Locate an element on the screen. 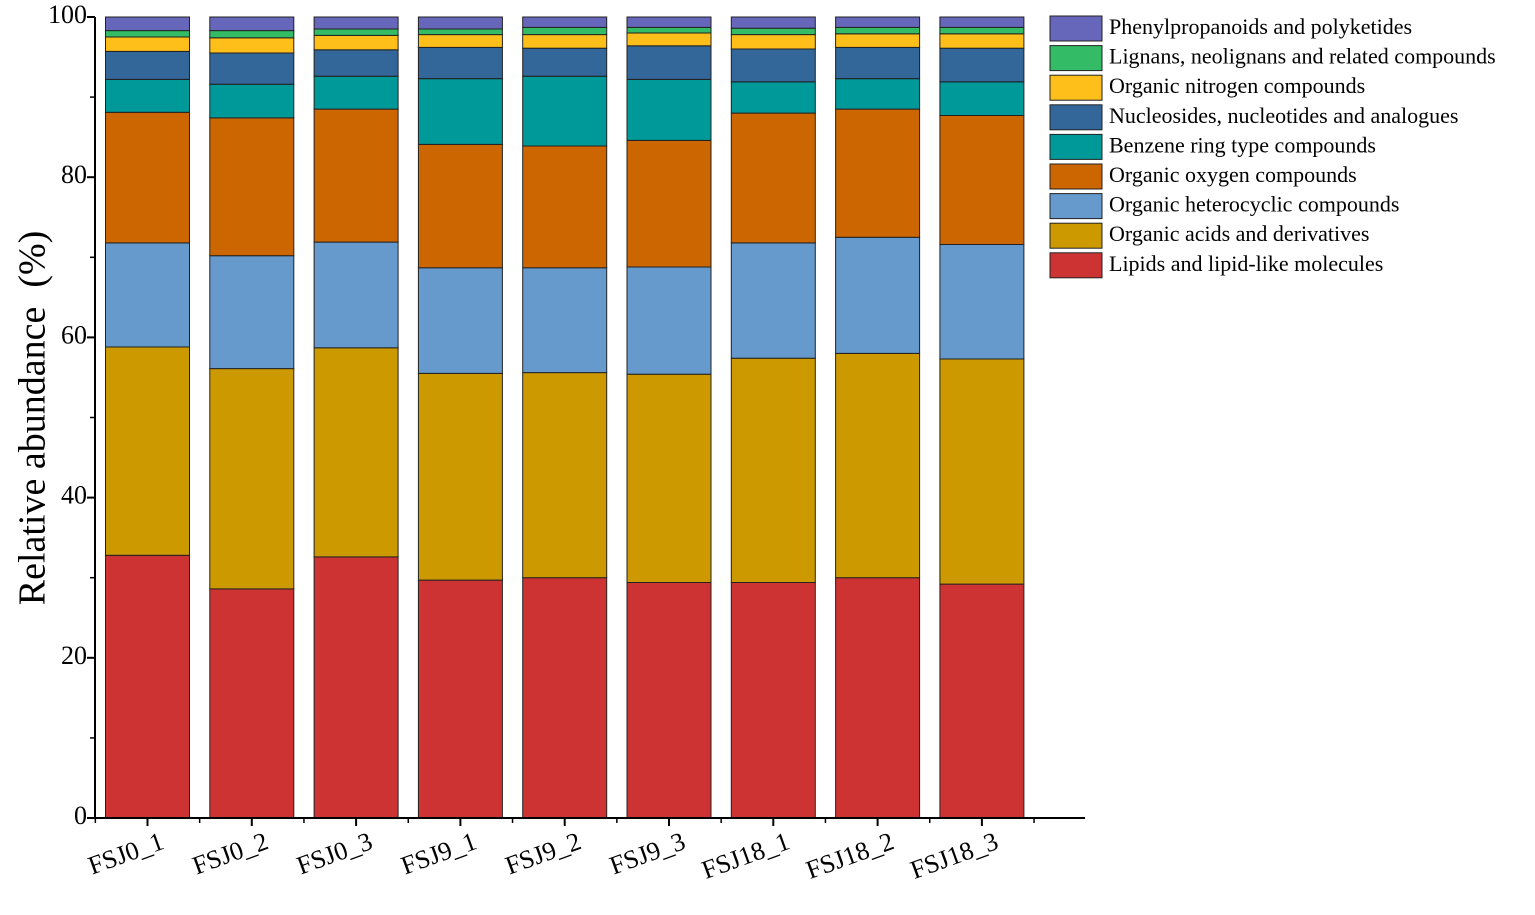 Image resolution: width=1535 pixels, height=915 pixels. x-tick-label: FSJ18_1 is located at coordinates (745, 855).